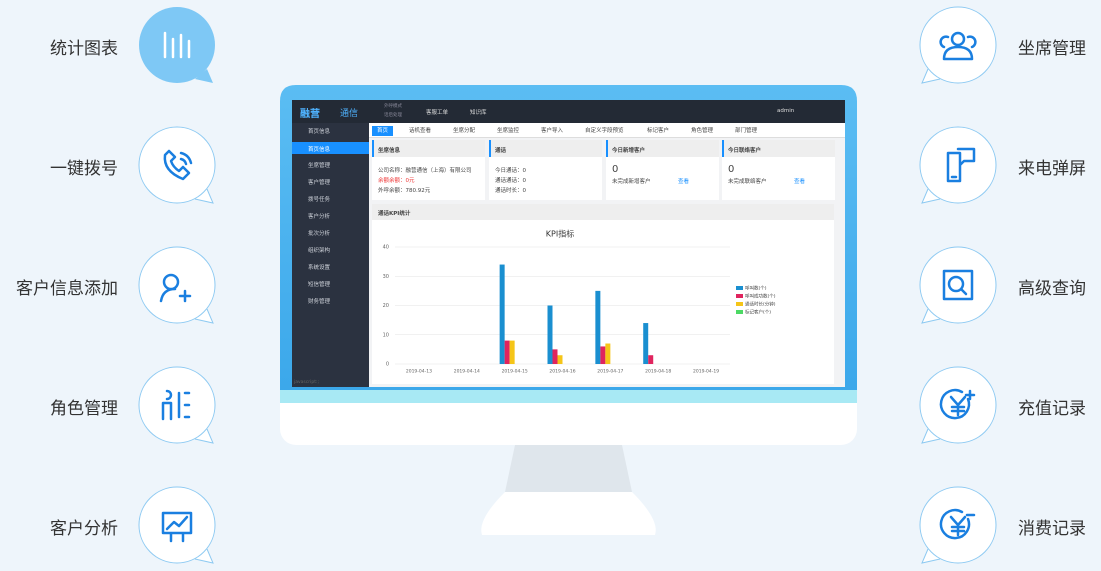 The width and height of the screenshot is (1101, 571). I want to click on tab: 话机查看, so click(420, 131).